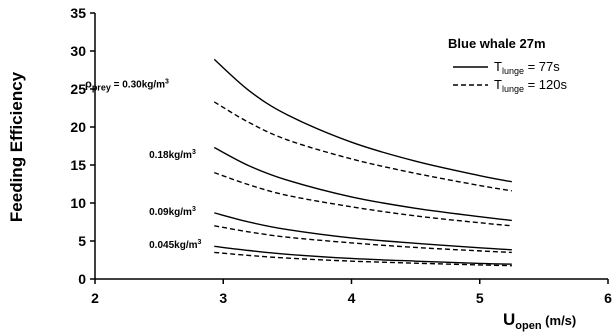 This screenshot has height=335, width=615. What do you see at coordinates (78, 13) in the screenshot?
I see `y-tick-label: 35` at bounding box center [78, 13].